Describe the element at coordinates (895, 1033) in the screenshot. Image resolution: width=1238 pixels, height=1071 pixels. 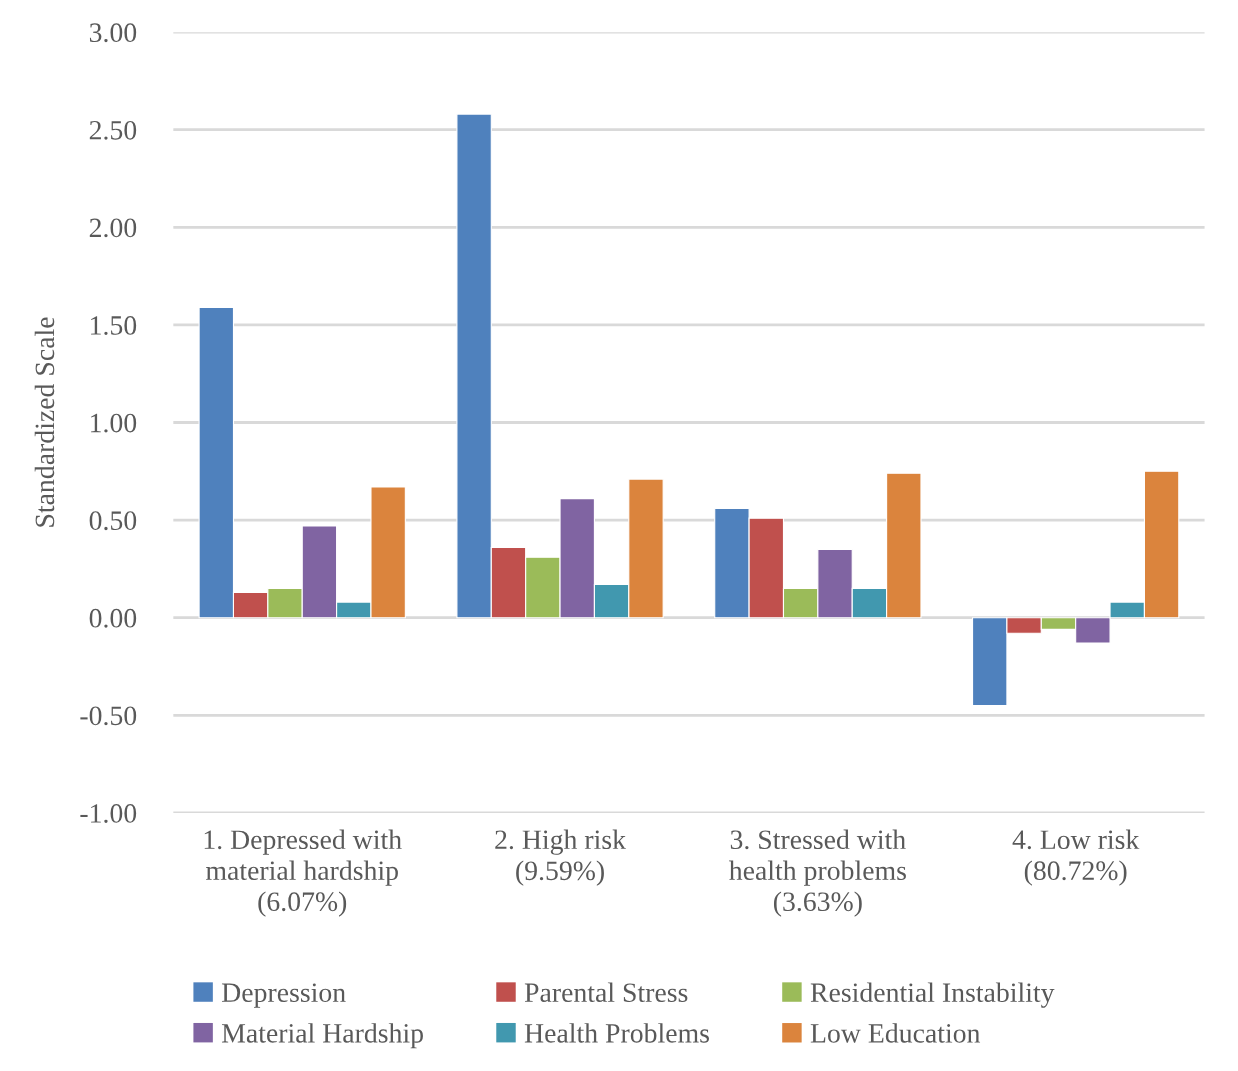
I see `legend-label: Low Education` at that location.